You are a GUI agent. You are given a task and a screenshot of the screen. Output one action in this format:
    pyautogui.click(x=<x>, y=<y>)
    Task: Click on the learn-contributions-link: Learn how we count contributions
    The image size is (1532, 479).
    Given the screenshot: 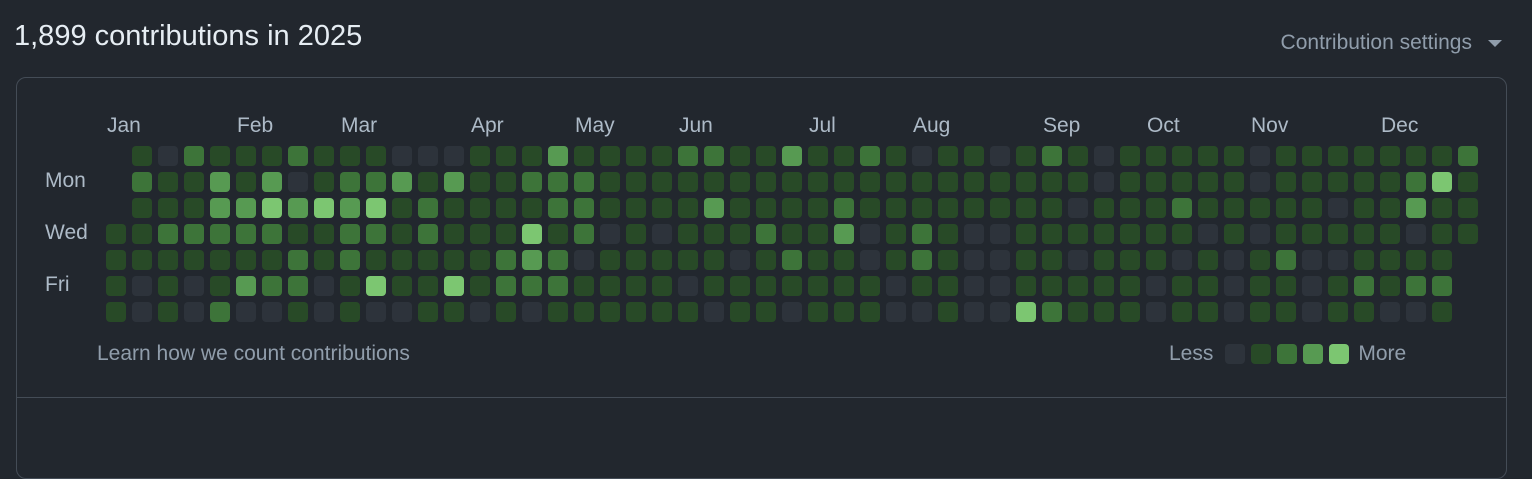 What is the action you would take?
    pyautogui.click(x=253, y=353)
    